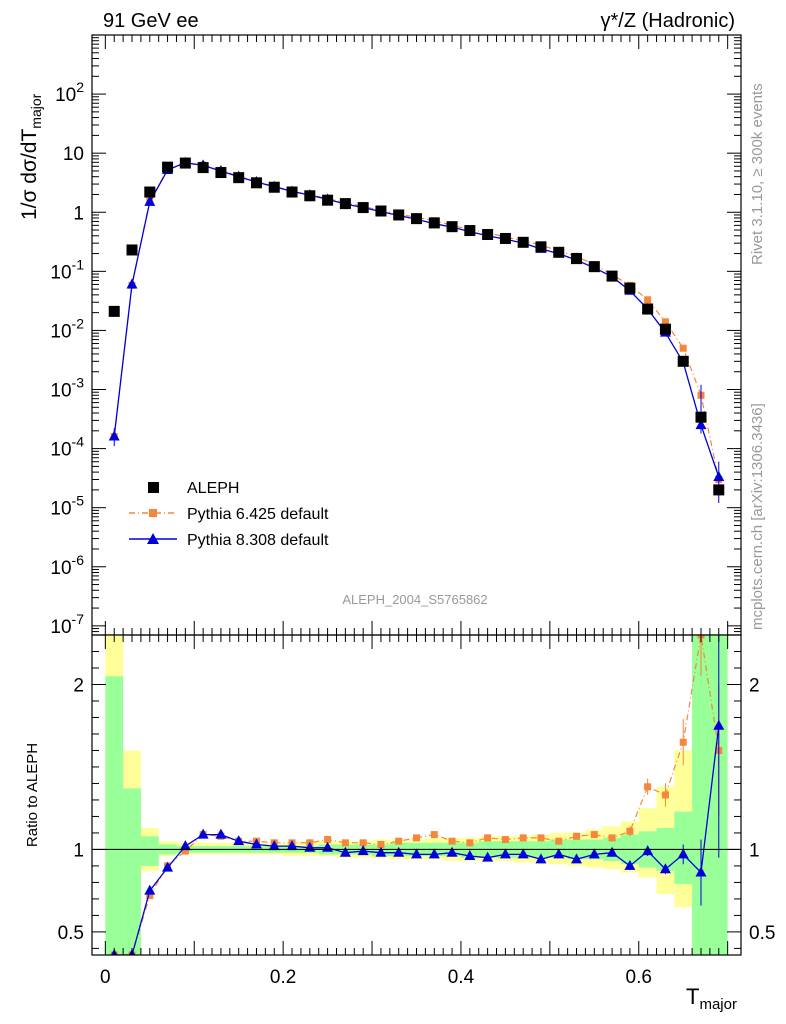 The image size is (786, 1024). Describe the element at coordinates (78, 264) in the screenshot. I see `main-ytick-label-exp: -1` at that location.